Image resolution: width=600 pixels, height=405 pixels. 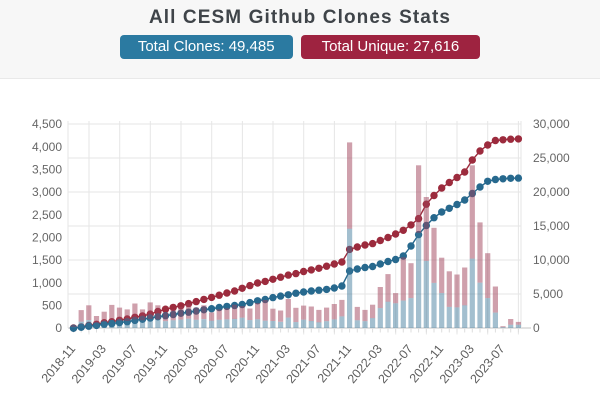 What do you see at coordinates (551, 124) in the screenshot?
I see `svg-text: 30,000` at bounding box center [551, 124].